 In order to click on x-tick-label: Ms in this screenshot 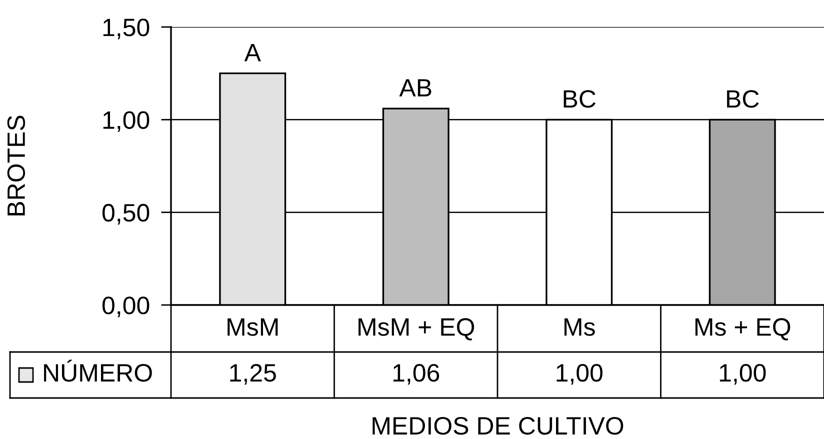, I will do `click(579, 327)`.